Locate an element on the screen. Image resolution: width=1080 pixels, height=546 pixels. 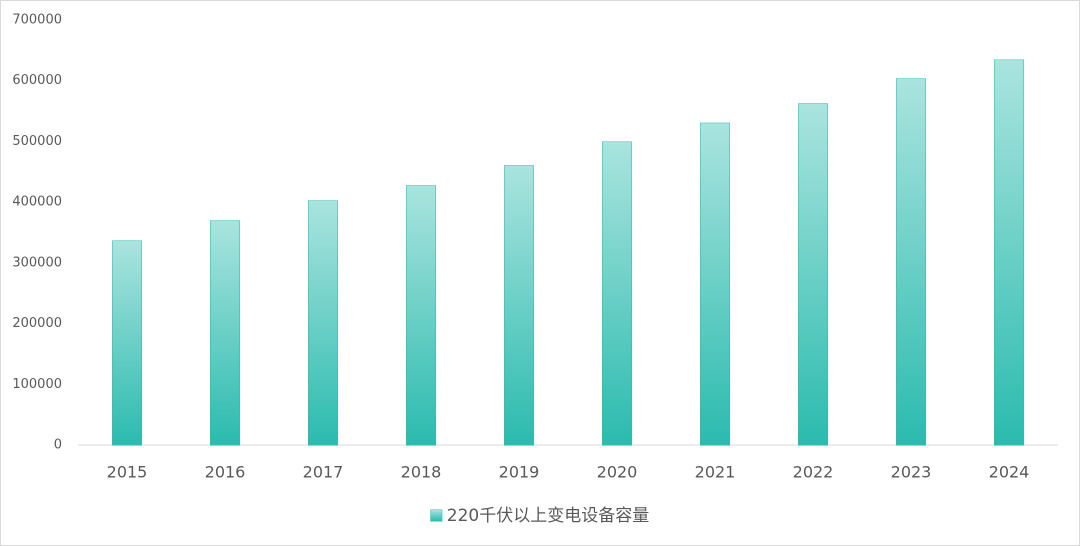
y-tick-label: 500000 is located at coordinates (37, 141).